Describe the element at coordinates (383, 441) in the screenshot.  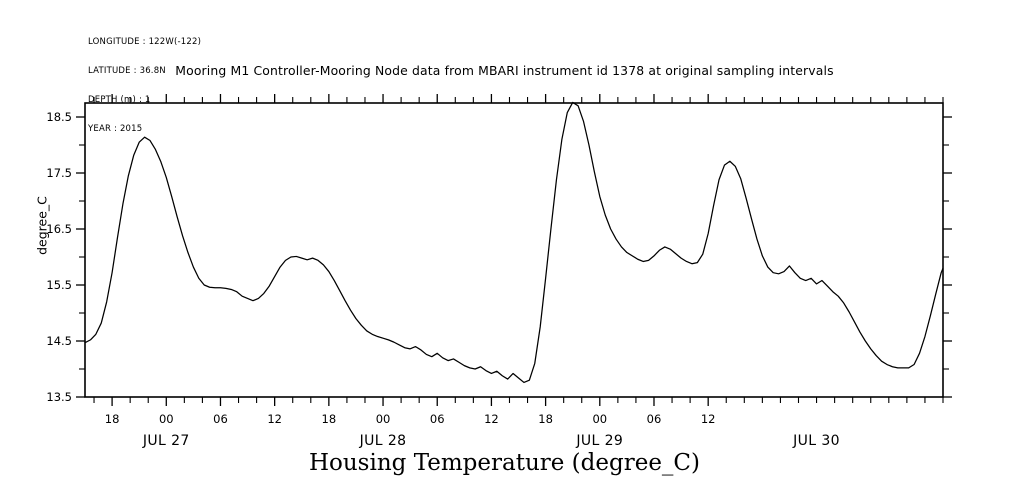
I see `x-day-label: JUL 28` at that location.